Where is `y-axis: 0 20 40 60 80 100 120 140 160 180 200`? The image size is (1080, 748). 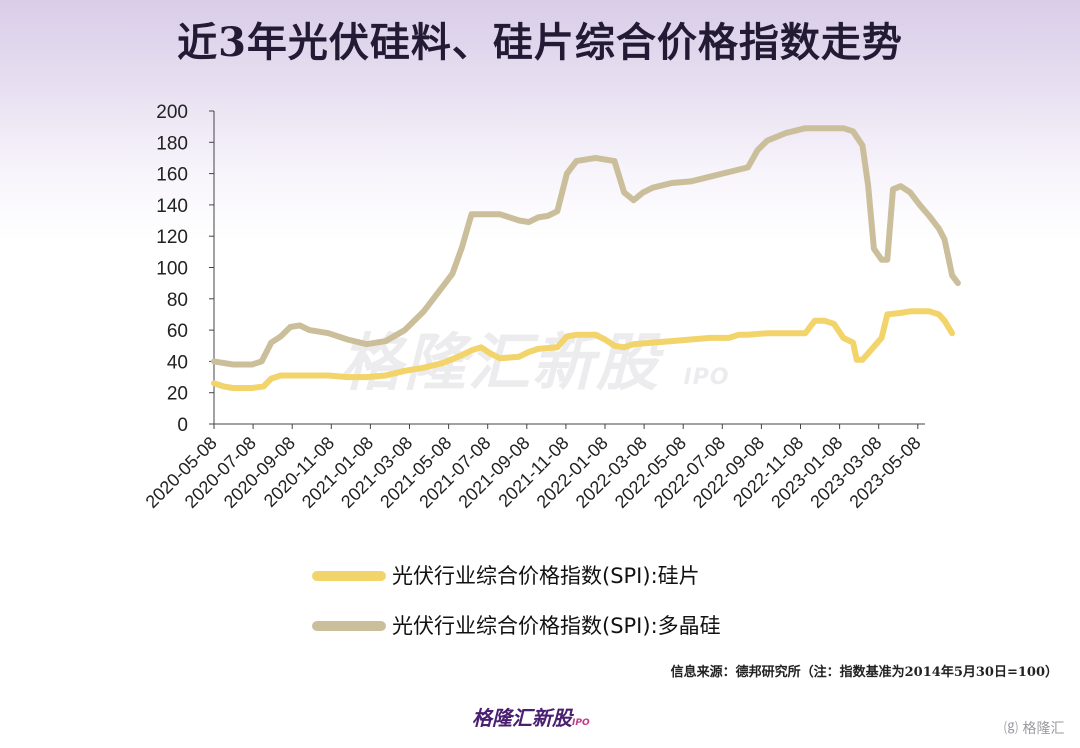 y-axis: 0 20 40 60 80 100 120 140 160 180 200 is located at coordinates (185, 269).